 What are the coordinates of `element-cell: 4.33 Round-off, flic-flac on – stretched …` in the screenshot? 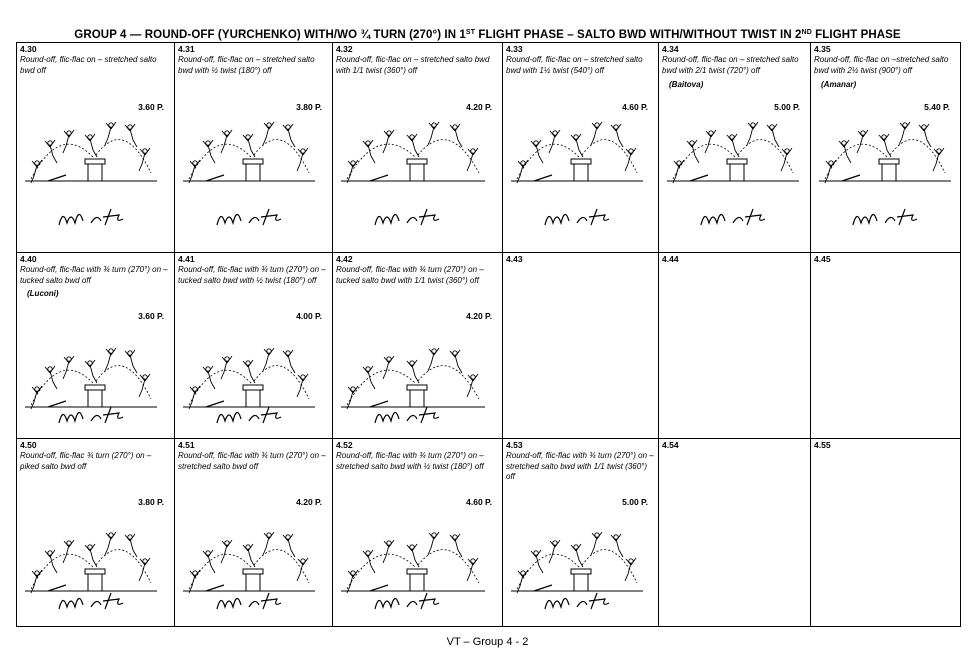 It's located at (580, 147).